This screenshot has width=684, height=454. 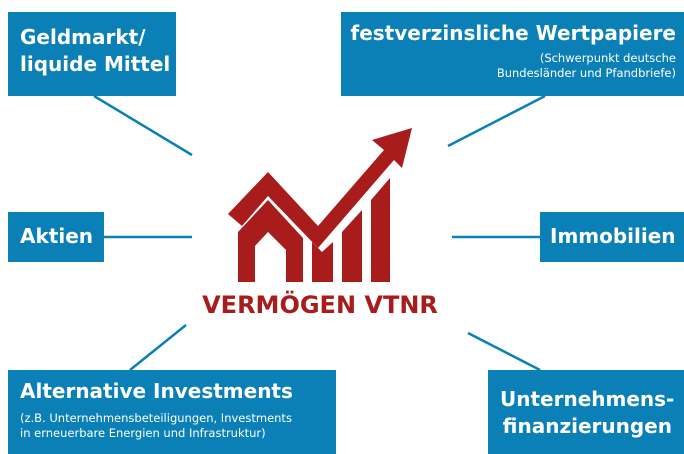 I want to click on center-label: VERMÖGEN VTNR, so click(x=320, y=304).